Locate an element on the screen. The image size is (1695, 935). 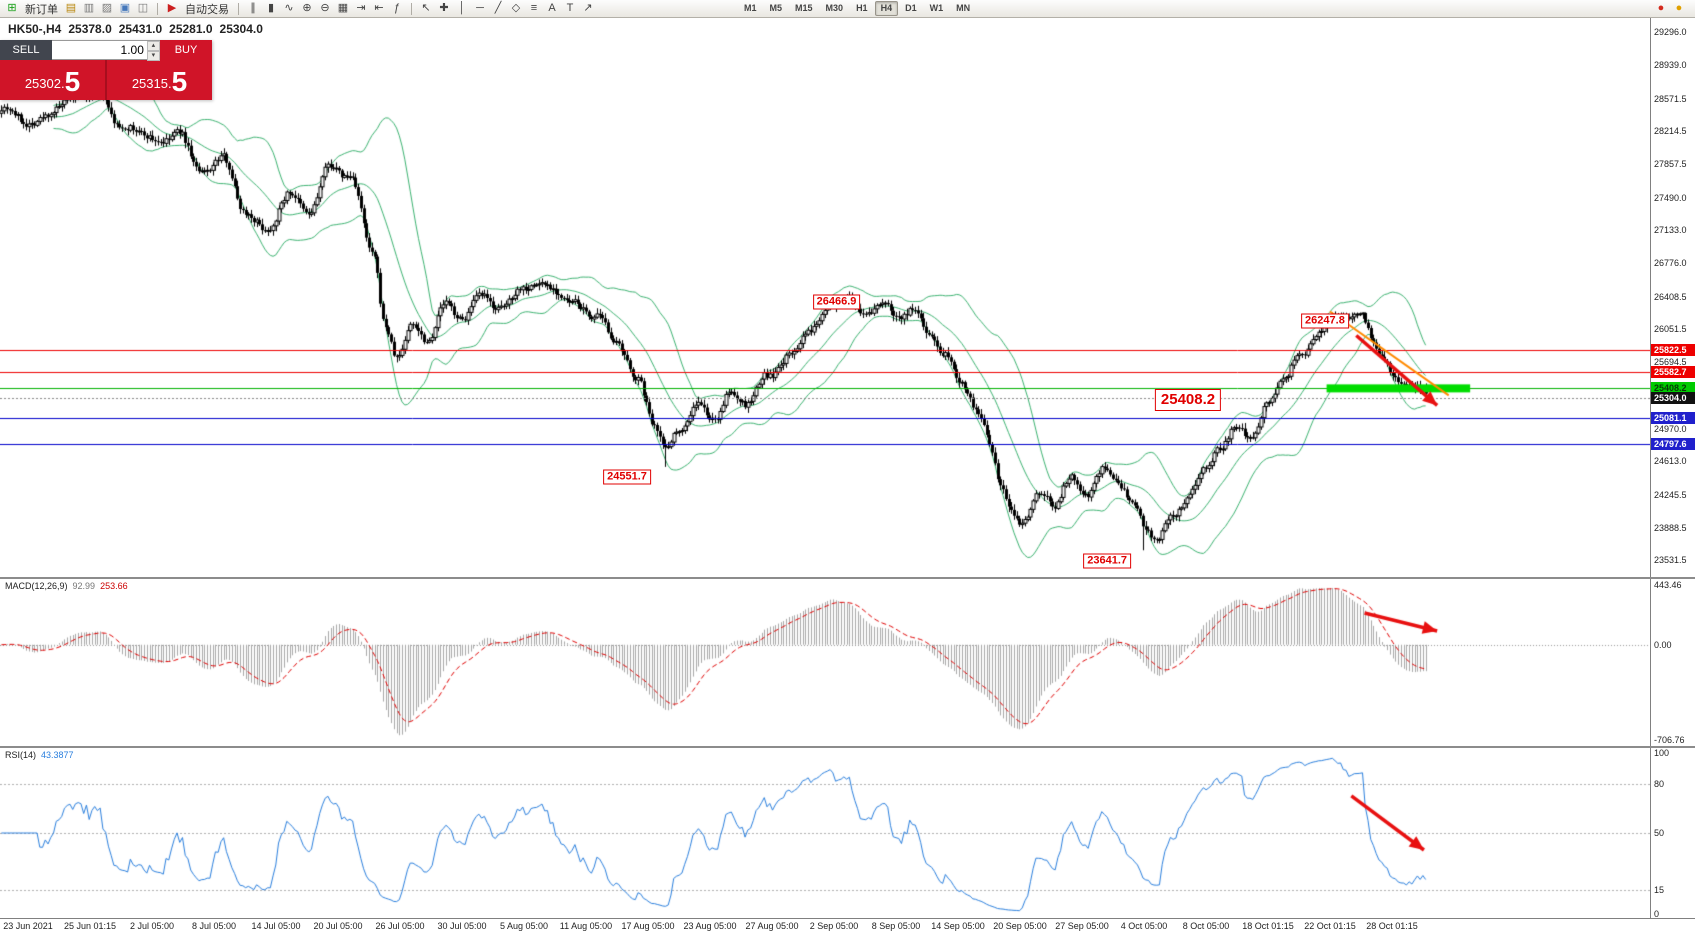
crosshair-icon: ✚ is located at coordinates (444, 7).